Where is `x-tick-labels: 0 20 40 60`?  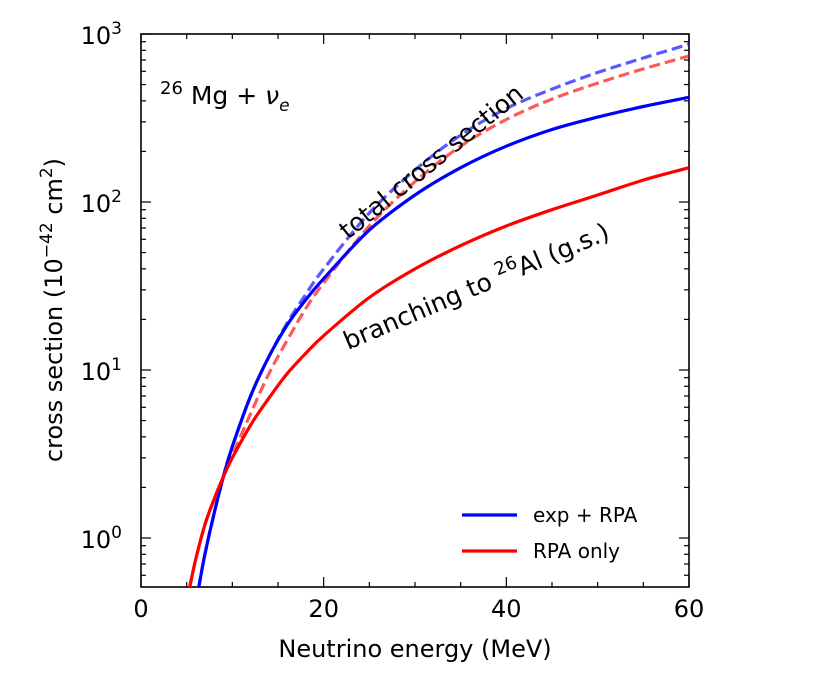
x-tick-labels: 0 20 40 60 is located at coordinates (418, 609).